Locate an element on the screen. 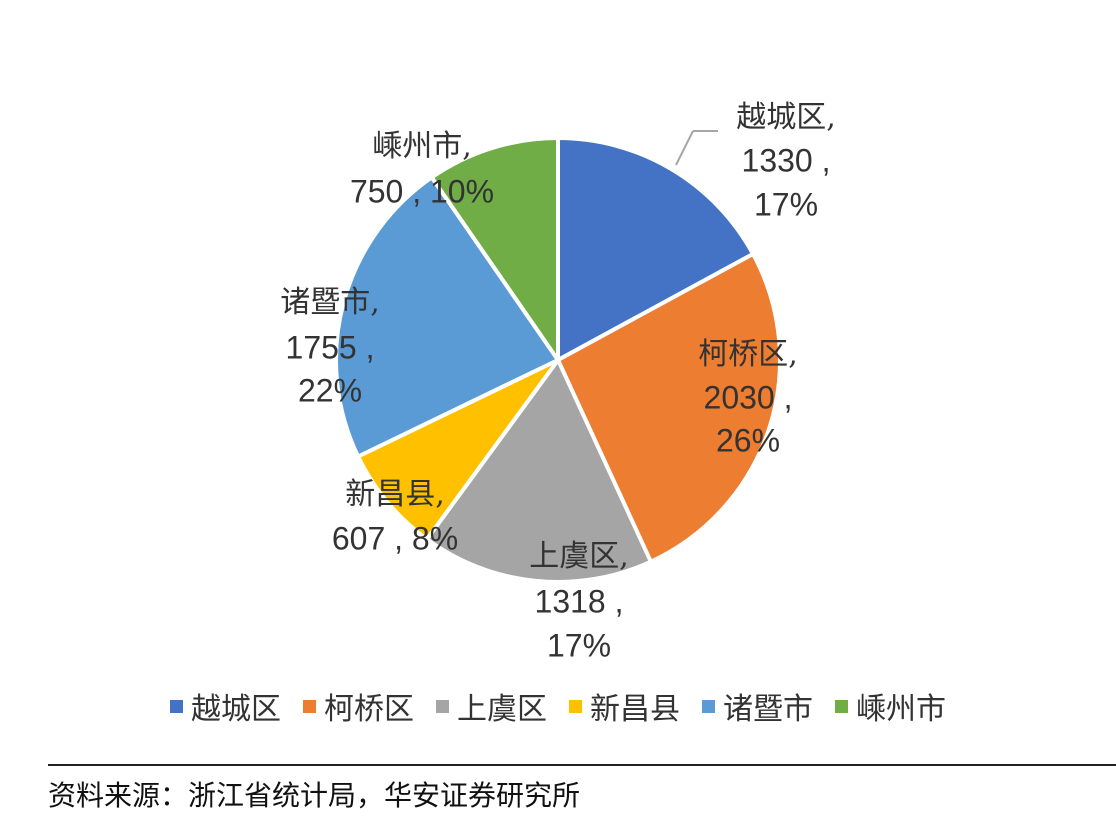 The image size is (1116, 824). legend-item-1: 越城区 is located at coordinates (225, 706).